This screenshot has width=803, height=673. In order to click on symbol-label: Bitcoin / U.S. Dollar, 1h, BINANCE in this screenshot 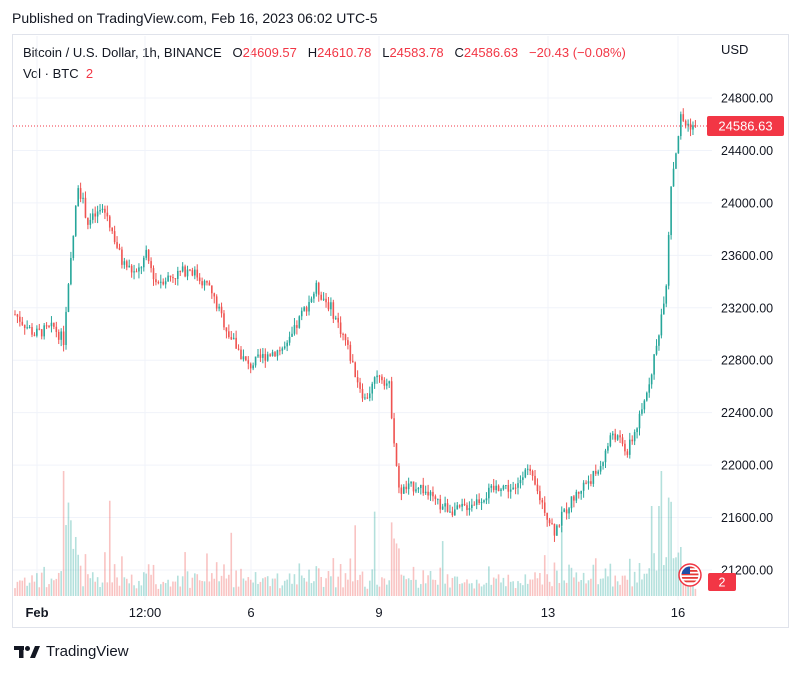, I will do `click(122, 52)`.